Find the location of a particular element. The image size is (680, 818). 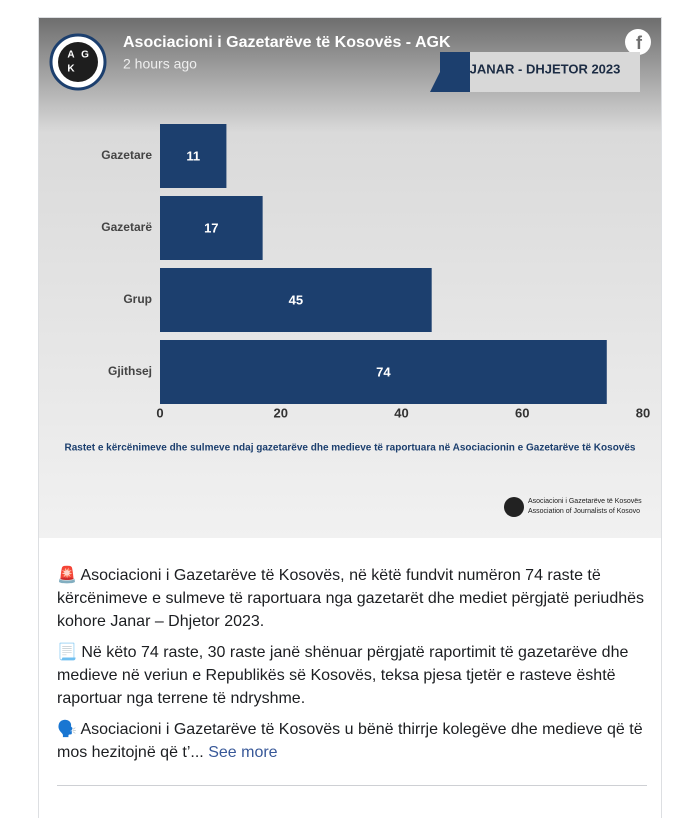

x-tick-label: 60 is located at coordinates (522, 412).